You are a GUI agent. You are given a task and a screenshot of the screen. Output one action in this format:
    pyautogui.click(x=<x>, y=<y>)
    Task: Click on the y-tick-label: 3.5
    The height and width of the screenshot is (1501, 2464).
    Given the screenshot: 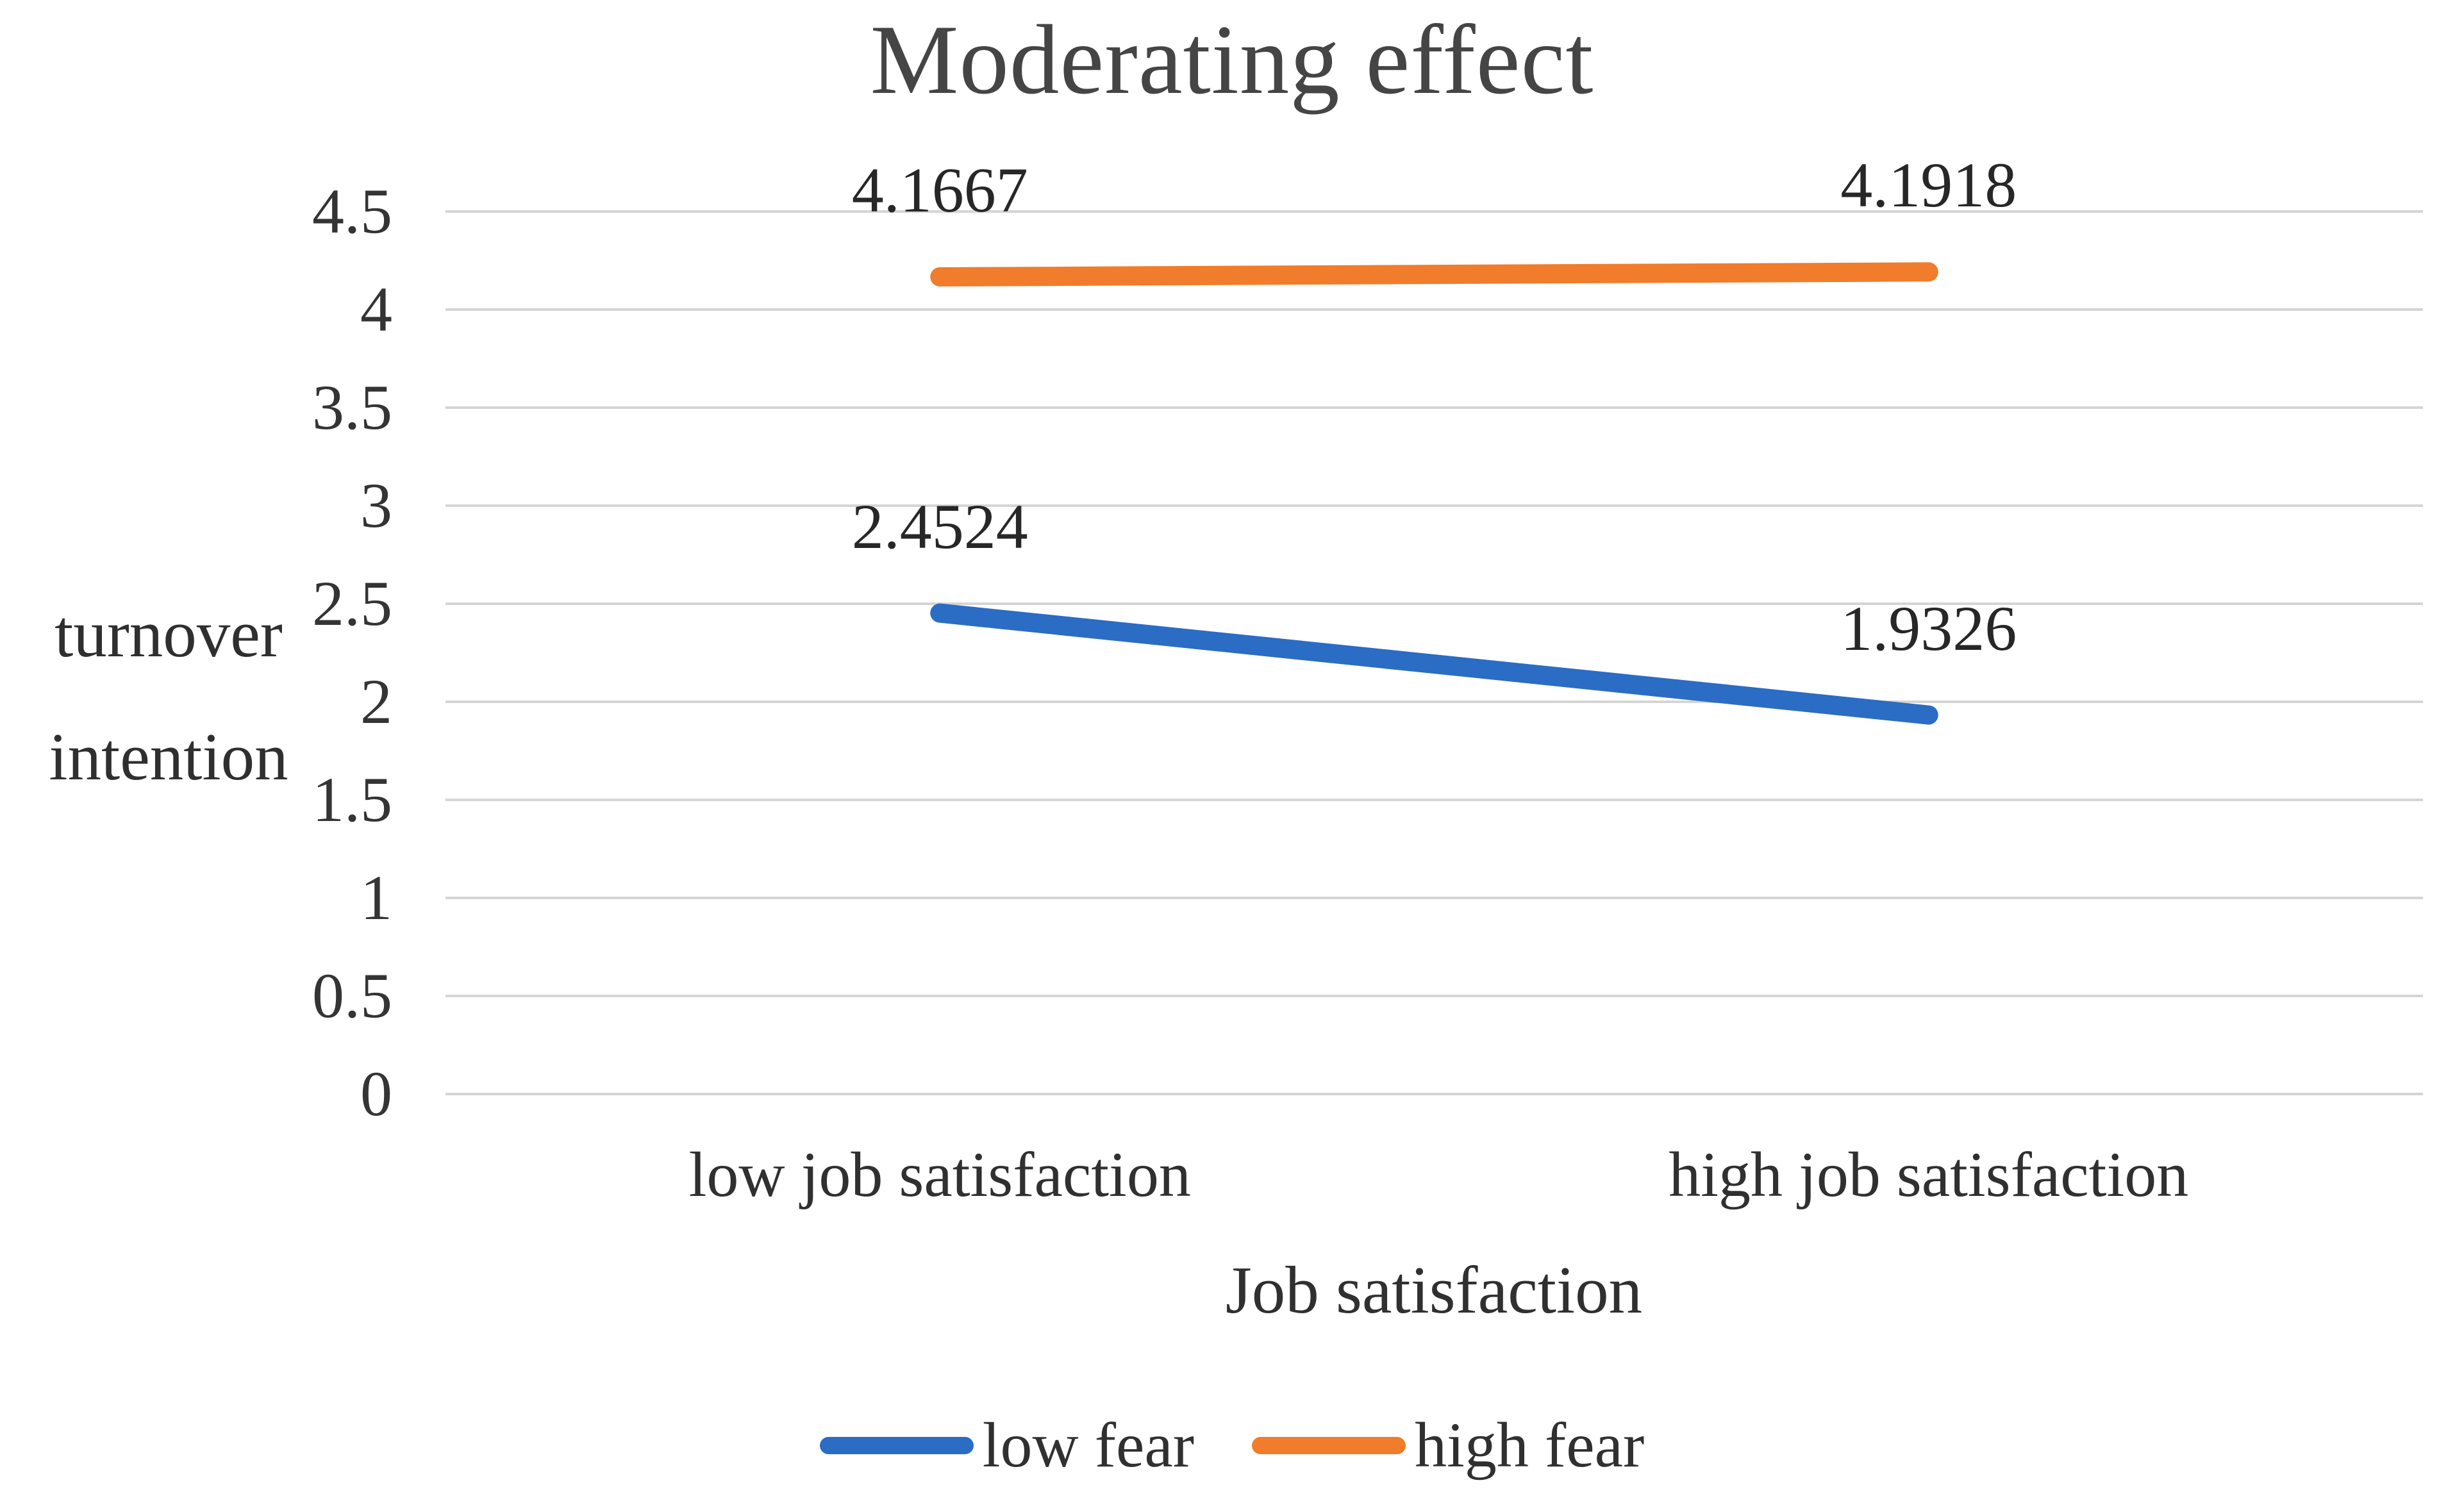 What is the action you would take?
    pyautogui.click(x=352, y=407)
    